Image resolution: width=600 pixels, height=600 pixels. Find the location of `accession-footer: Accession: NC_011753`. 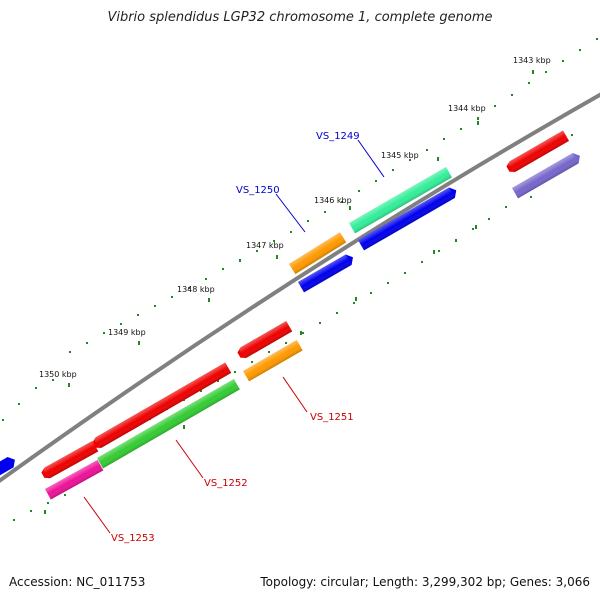

accession-footer: Accession: NC_011753 is located at coordinates (77, 582).